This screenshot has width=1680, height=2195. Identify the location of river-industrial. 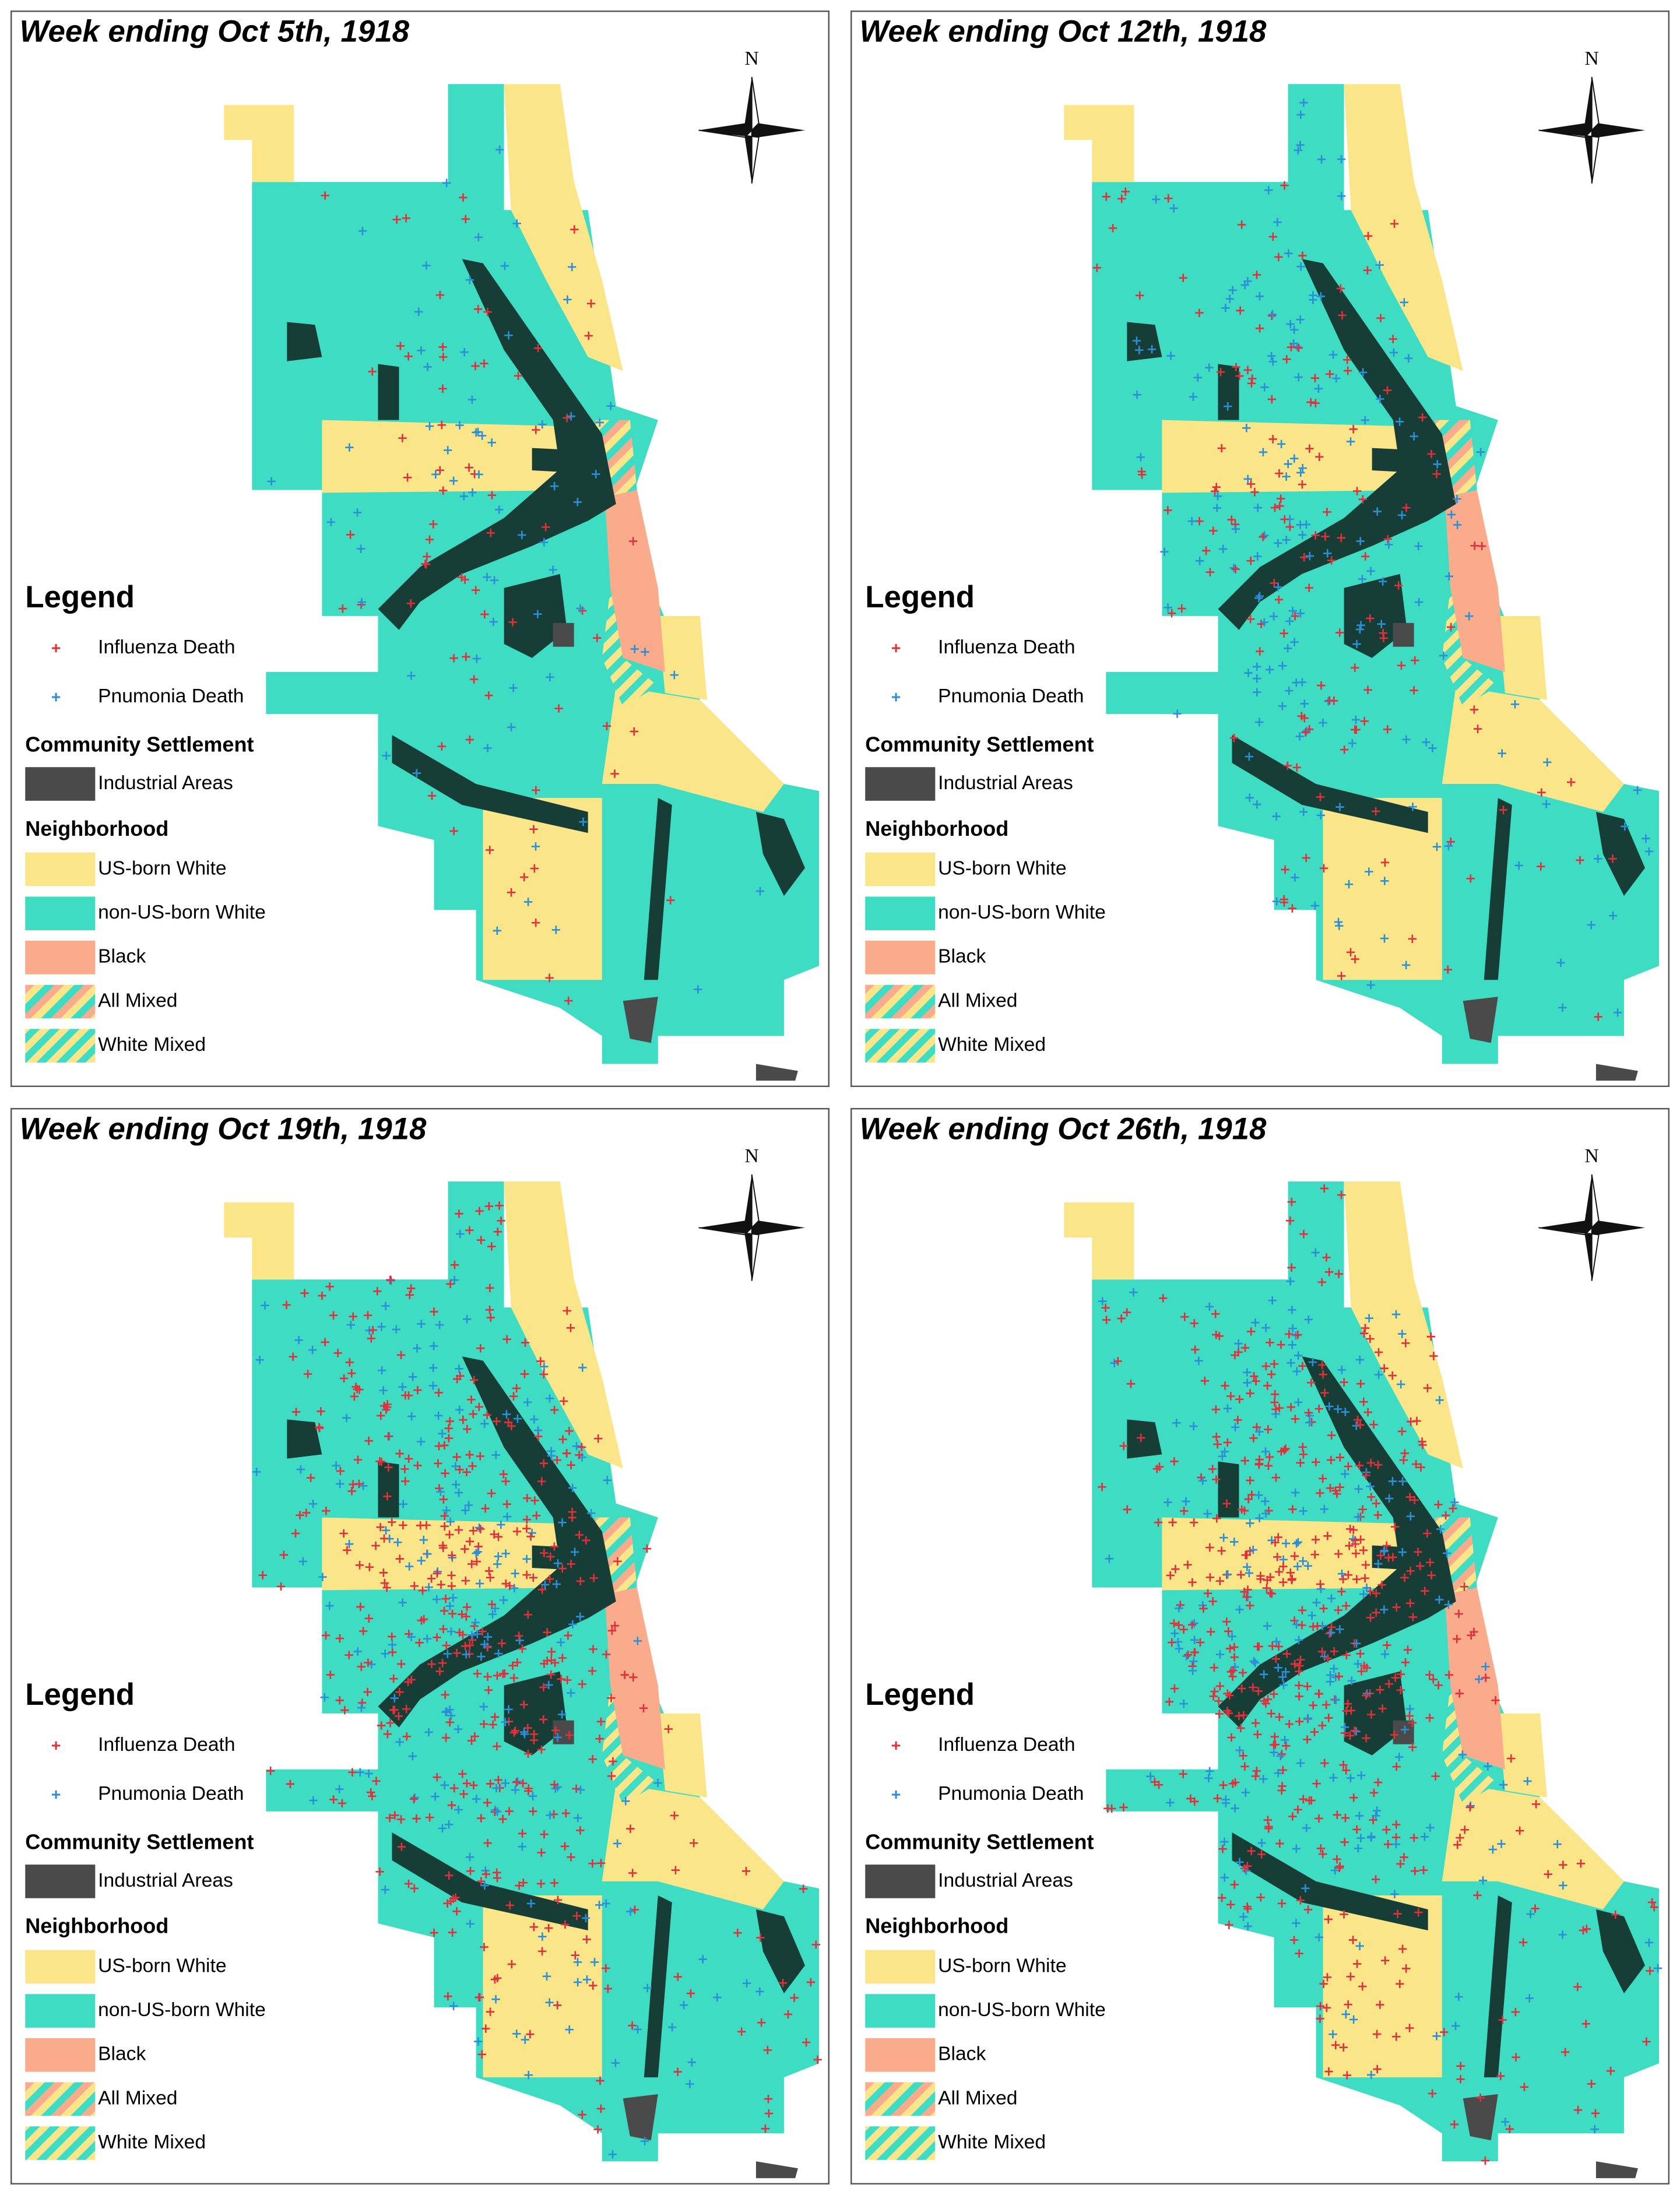
(658, 1987).